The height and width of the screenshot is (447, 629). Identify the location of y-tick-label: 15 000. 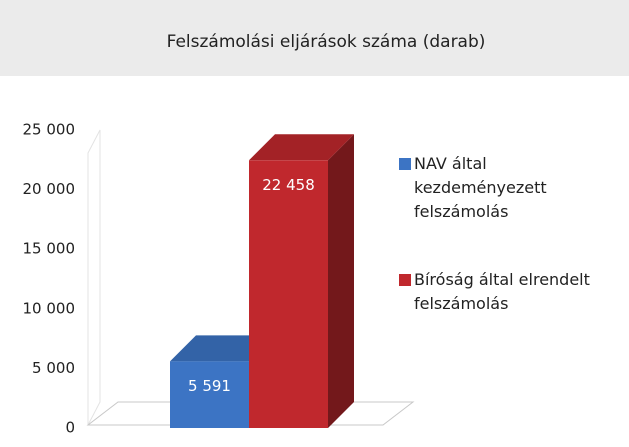
(49, 249).